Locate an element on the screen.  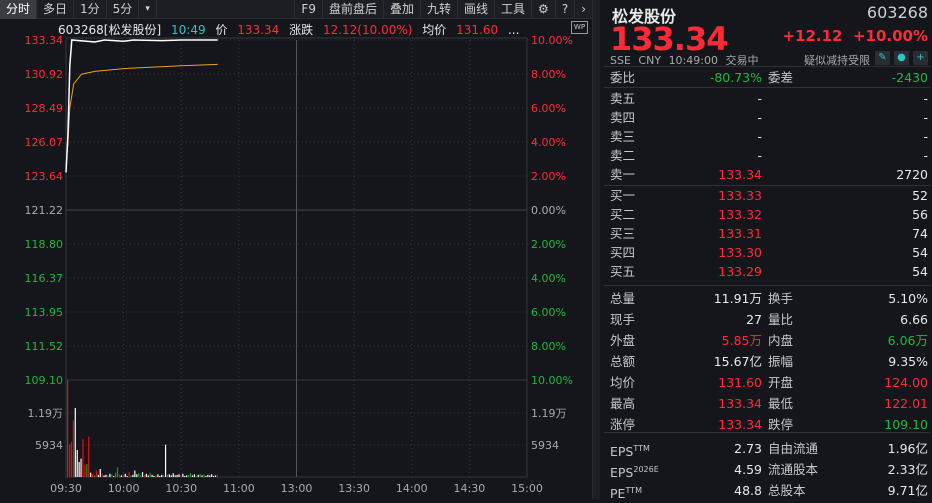
stat-row: 总量 11.91万 换手 5.10% is located at coordinates (769, 298).